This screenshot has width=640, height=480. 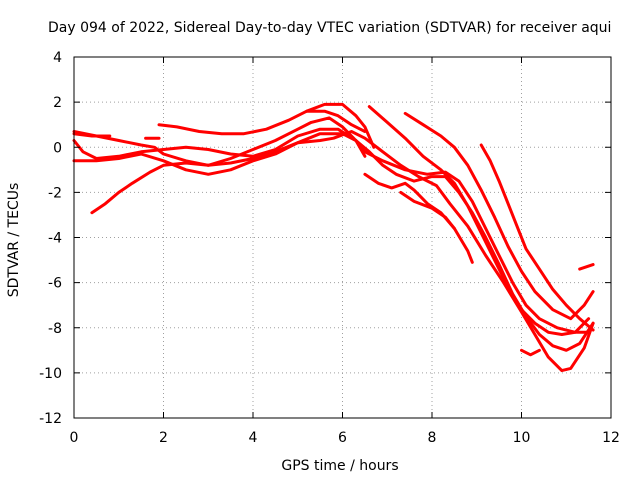 I want to click on x-tick-label: 6, so click(x=342, y=438).